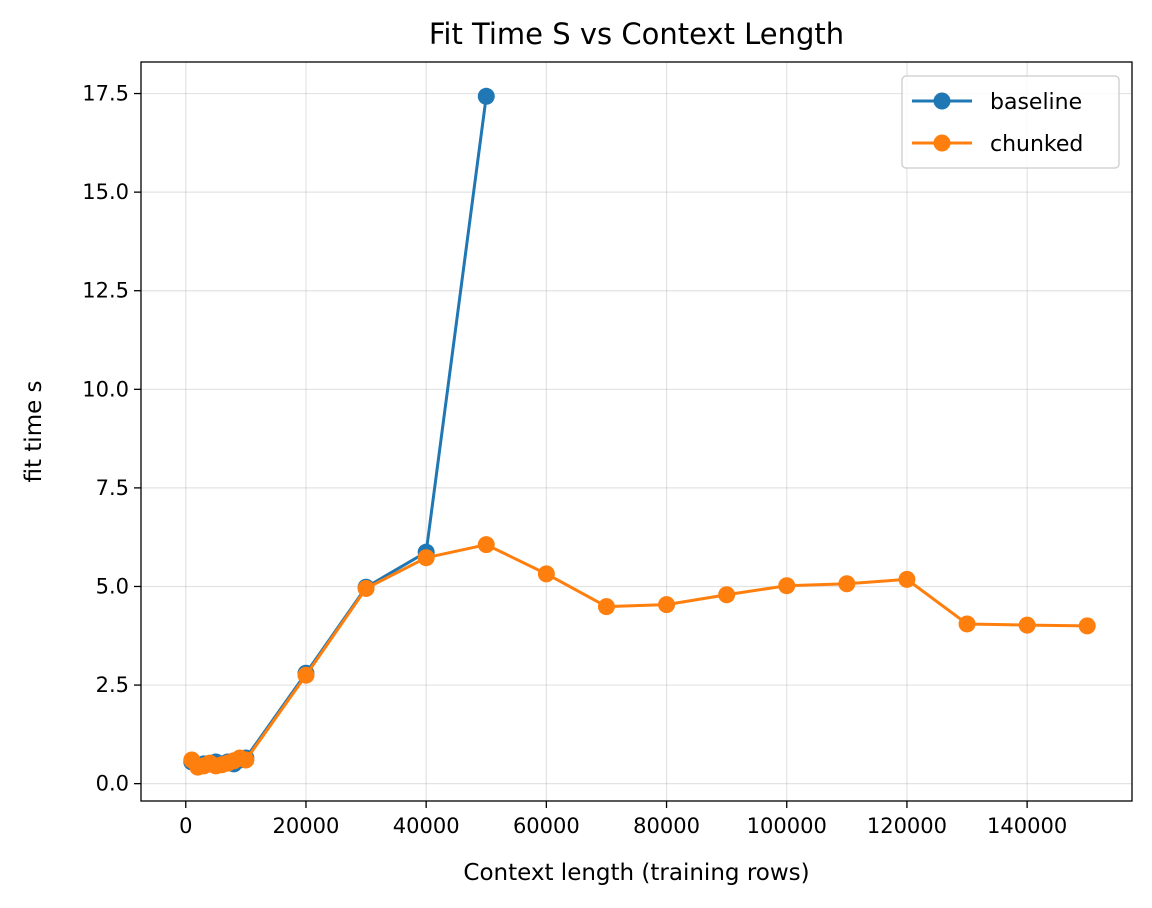 The height and width of the screenshot is (908, 1152). Describe the element at coordinates (34, 431) in the screenshot. I see `y-axis-label: fit time s` at that location.